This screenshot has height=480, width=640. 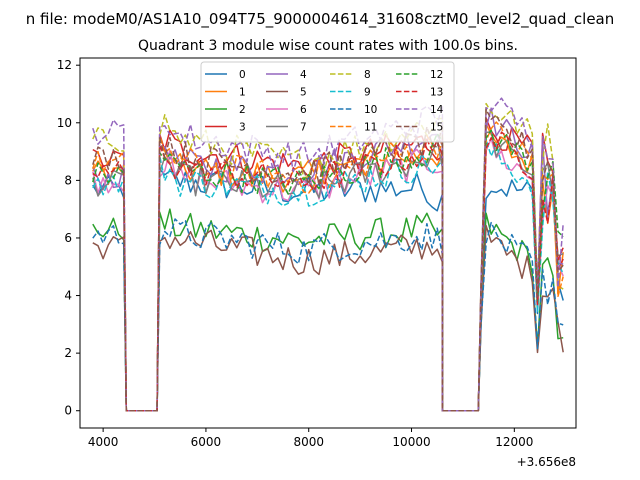 I want to click on legend-label-7: 7, so click(x=303, y=128).